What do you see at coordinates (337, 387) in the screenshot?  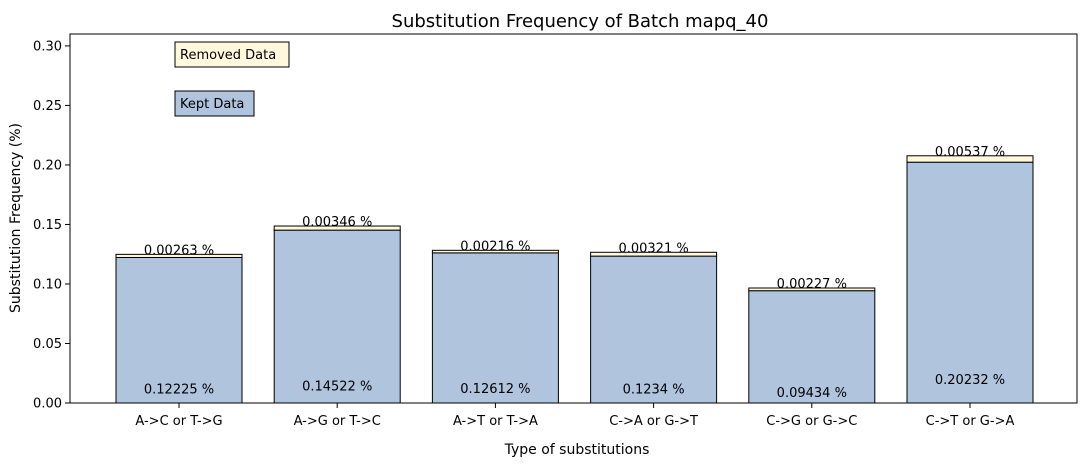 I see `bar-kept-label-1: 0.14522 %` at bounding box center [337, 387].